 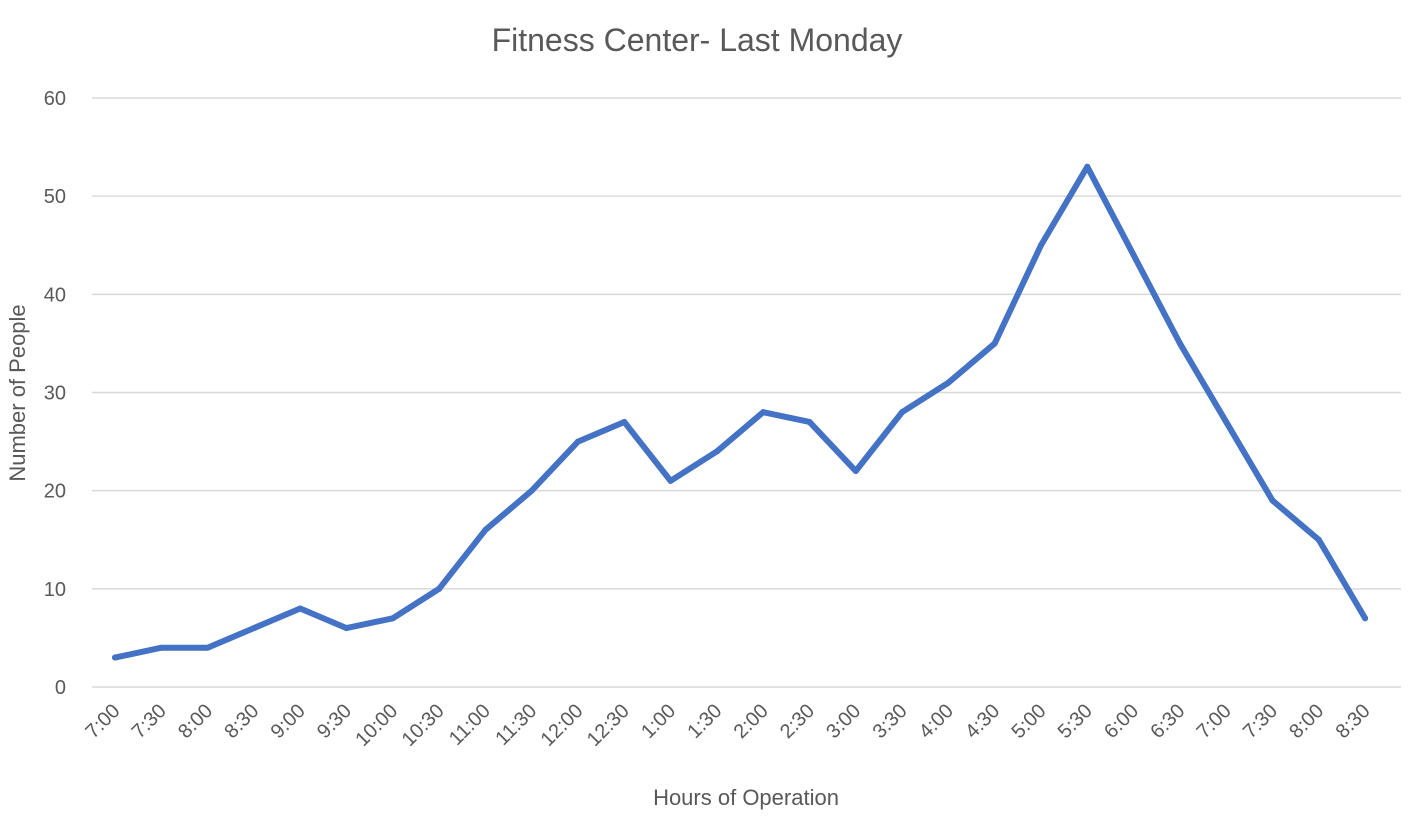 I want to click on x-tick-label: 4:00, so click(x=936, y=721).